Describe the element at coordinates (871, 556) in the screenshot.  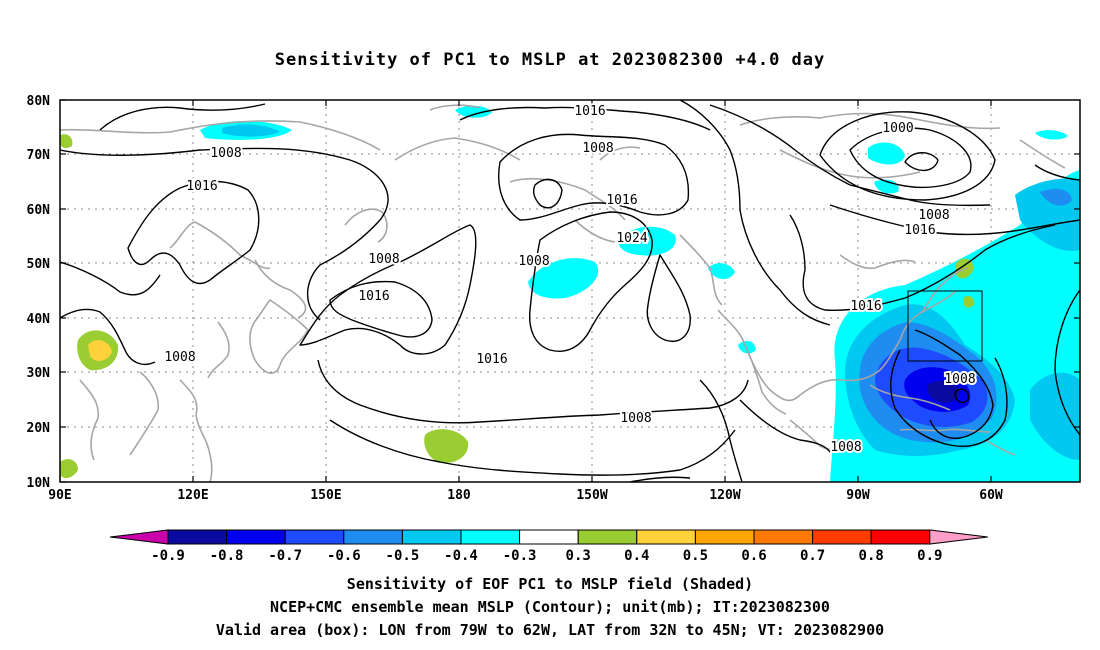
I see `colorbar-tick-label: 0.8` at that location.